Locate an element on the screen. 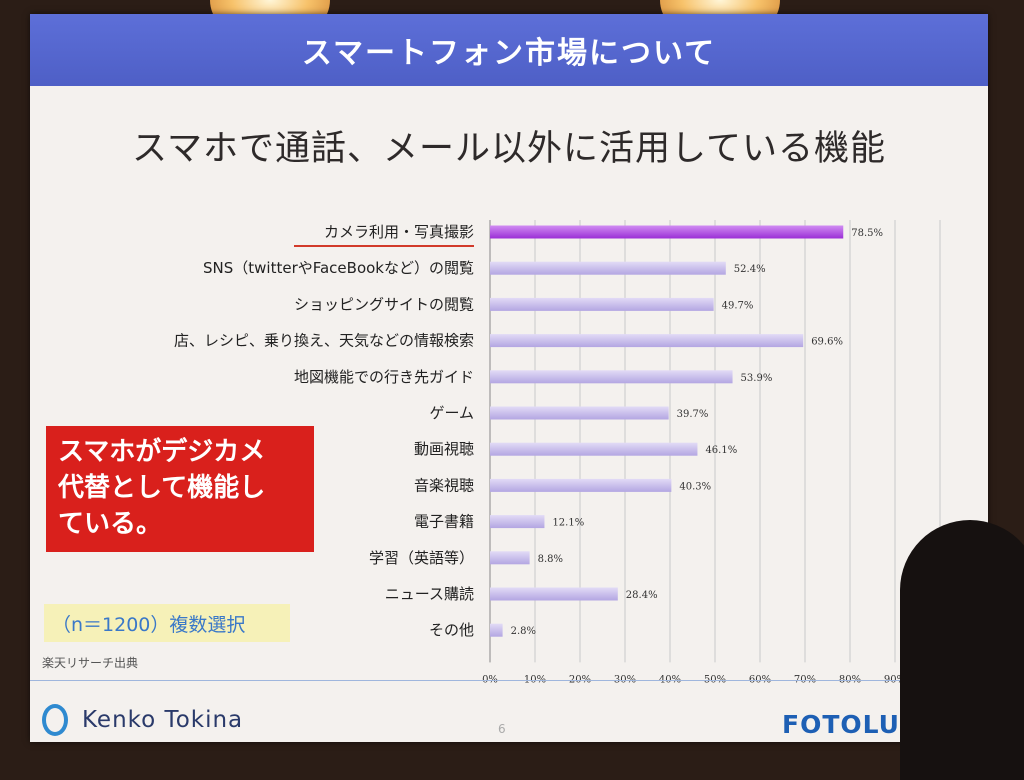 This screenshot has width=1024, height=780. data-label: 12.1% is located at coordinates (568, 523).